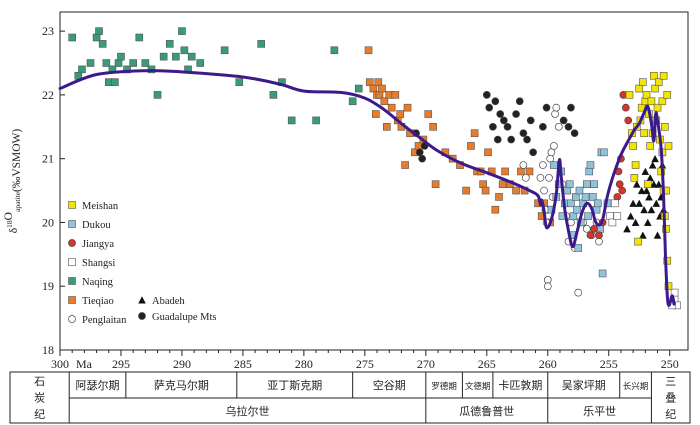  What do you see at coordinates (636, 386) in the screenshot?
I see `strat-stage-label: 长兴期` at bounding box center [636, 386].